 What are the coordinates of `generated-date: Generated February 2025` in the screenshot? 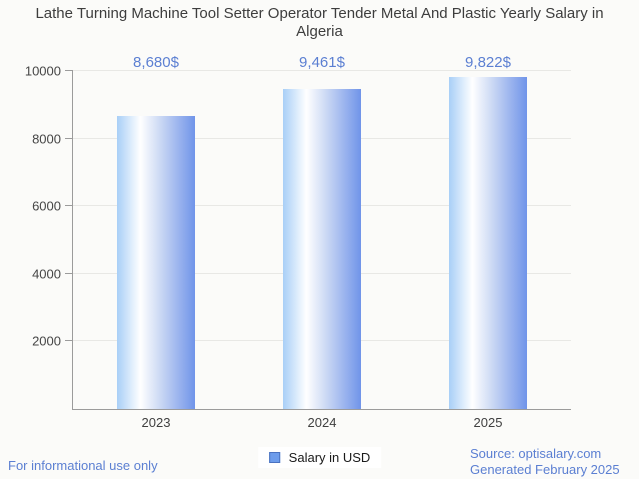 It's located at (545, 469).